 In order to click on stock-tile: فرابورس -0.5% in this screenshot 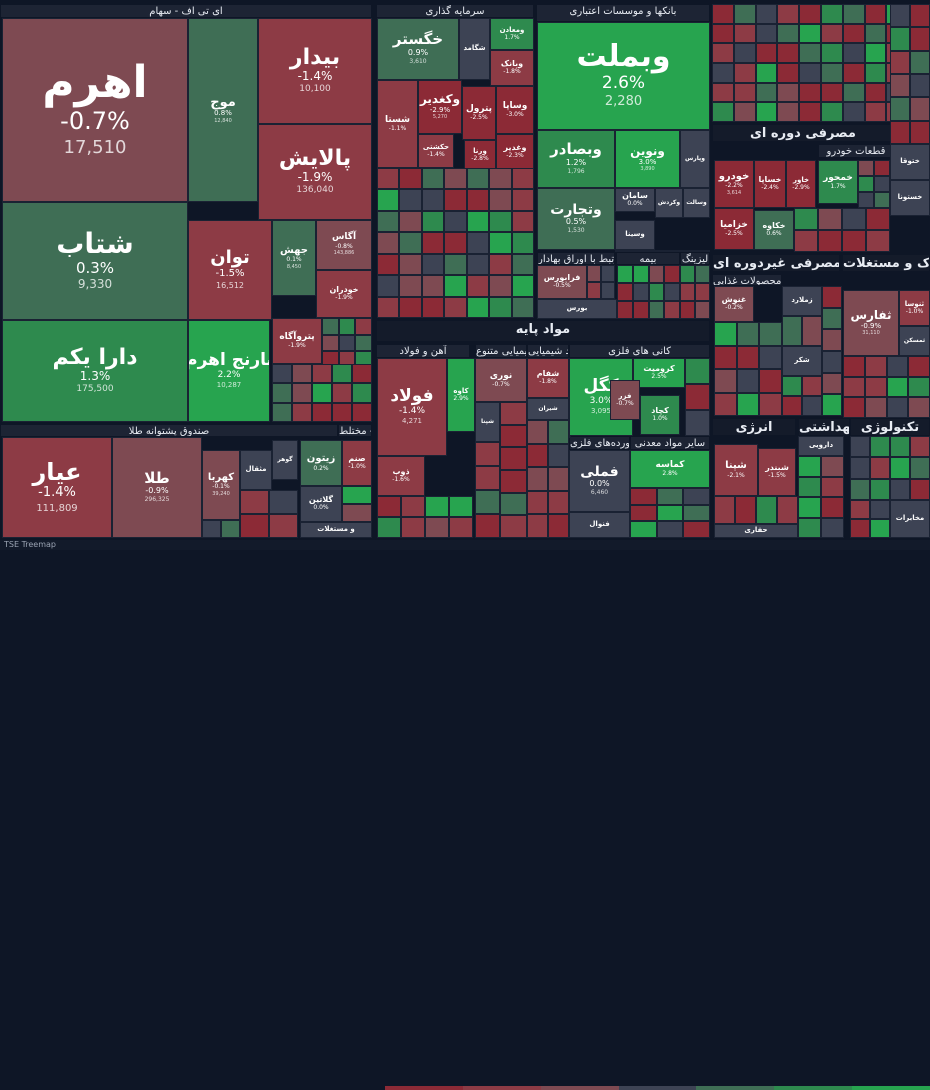, I will do `click(562, 282)`.